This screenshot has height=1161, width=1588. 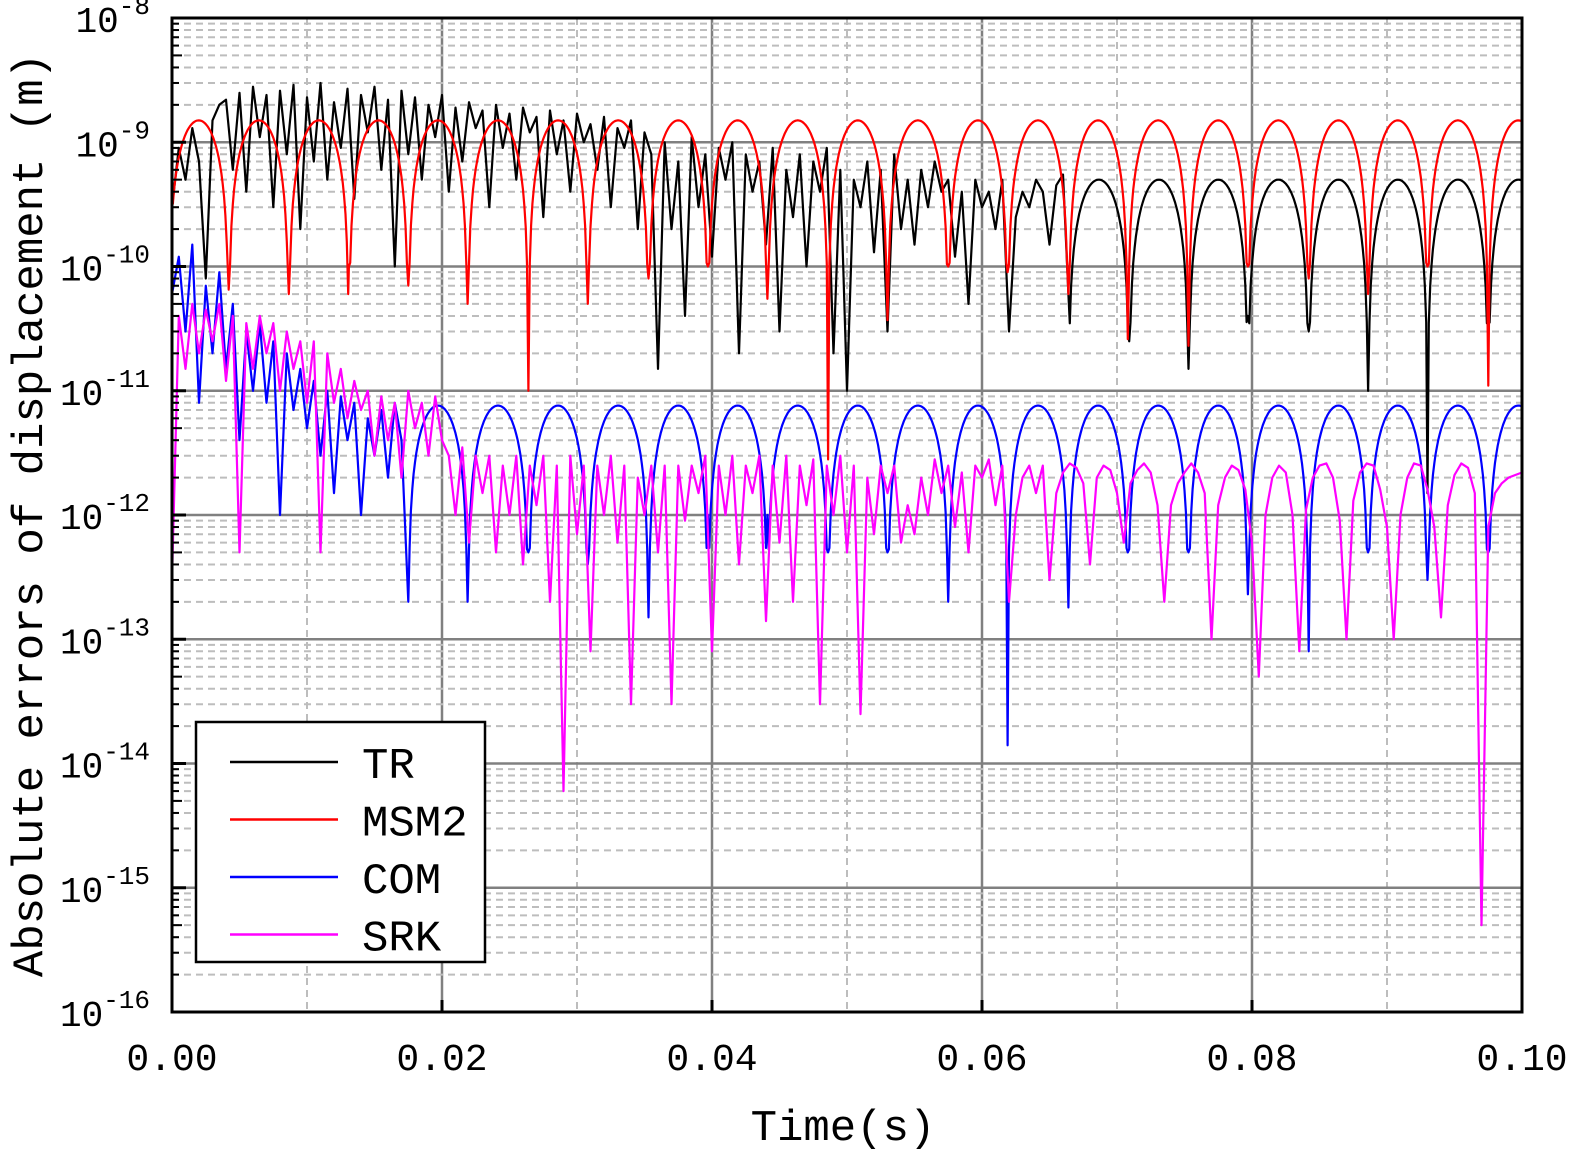 What do you see at coordinates (441, 1060) in the screenshot?
I see `x-tick-label: 0.02` at bounding box center [441, 1060].